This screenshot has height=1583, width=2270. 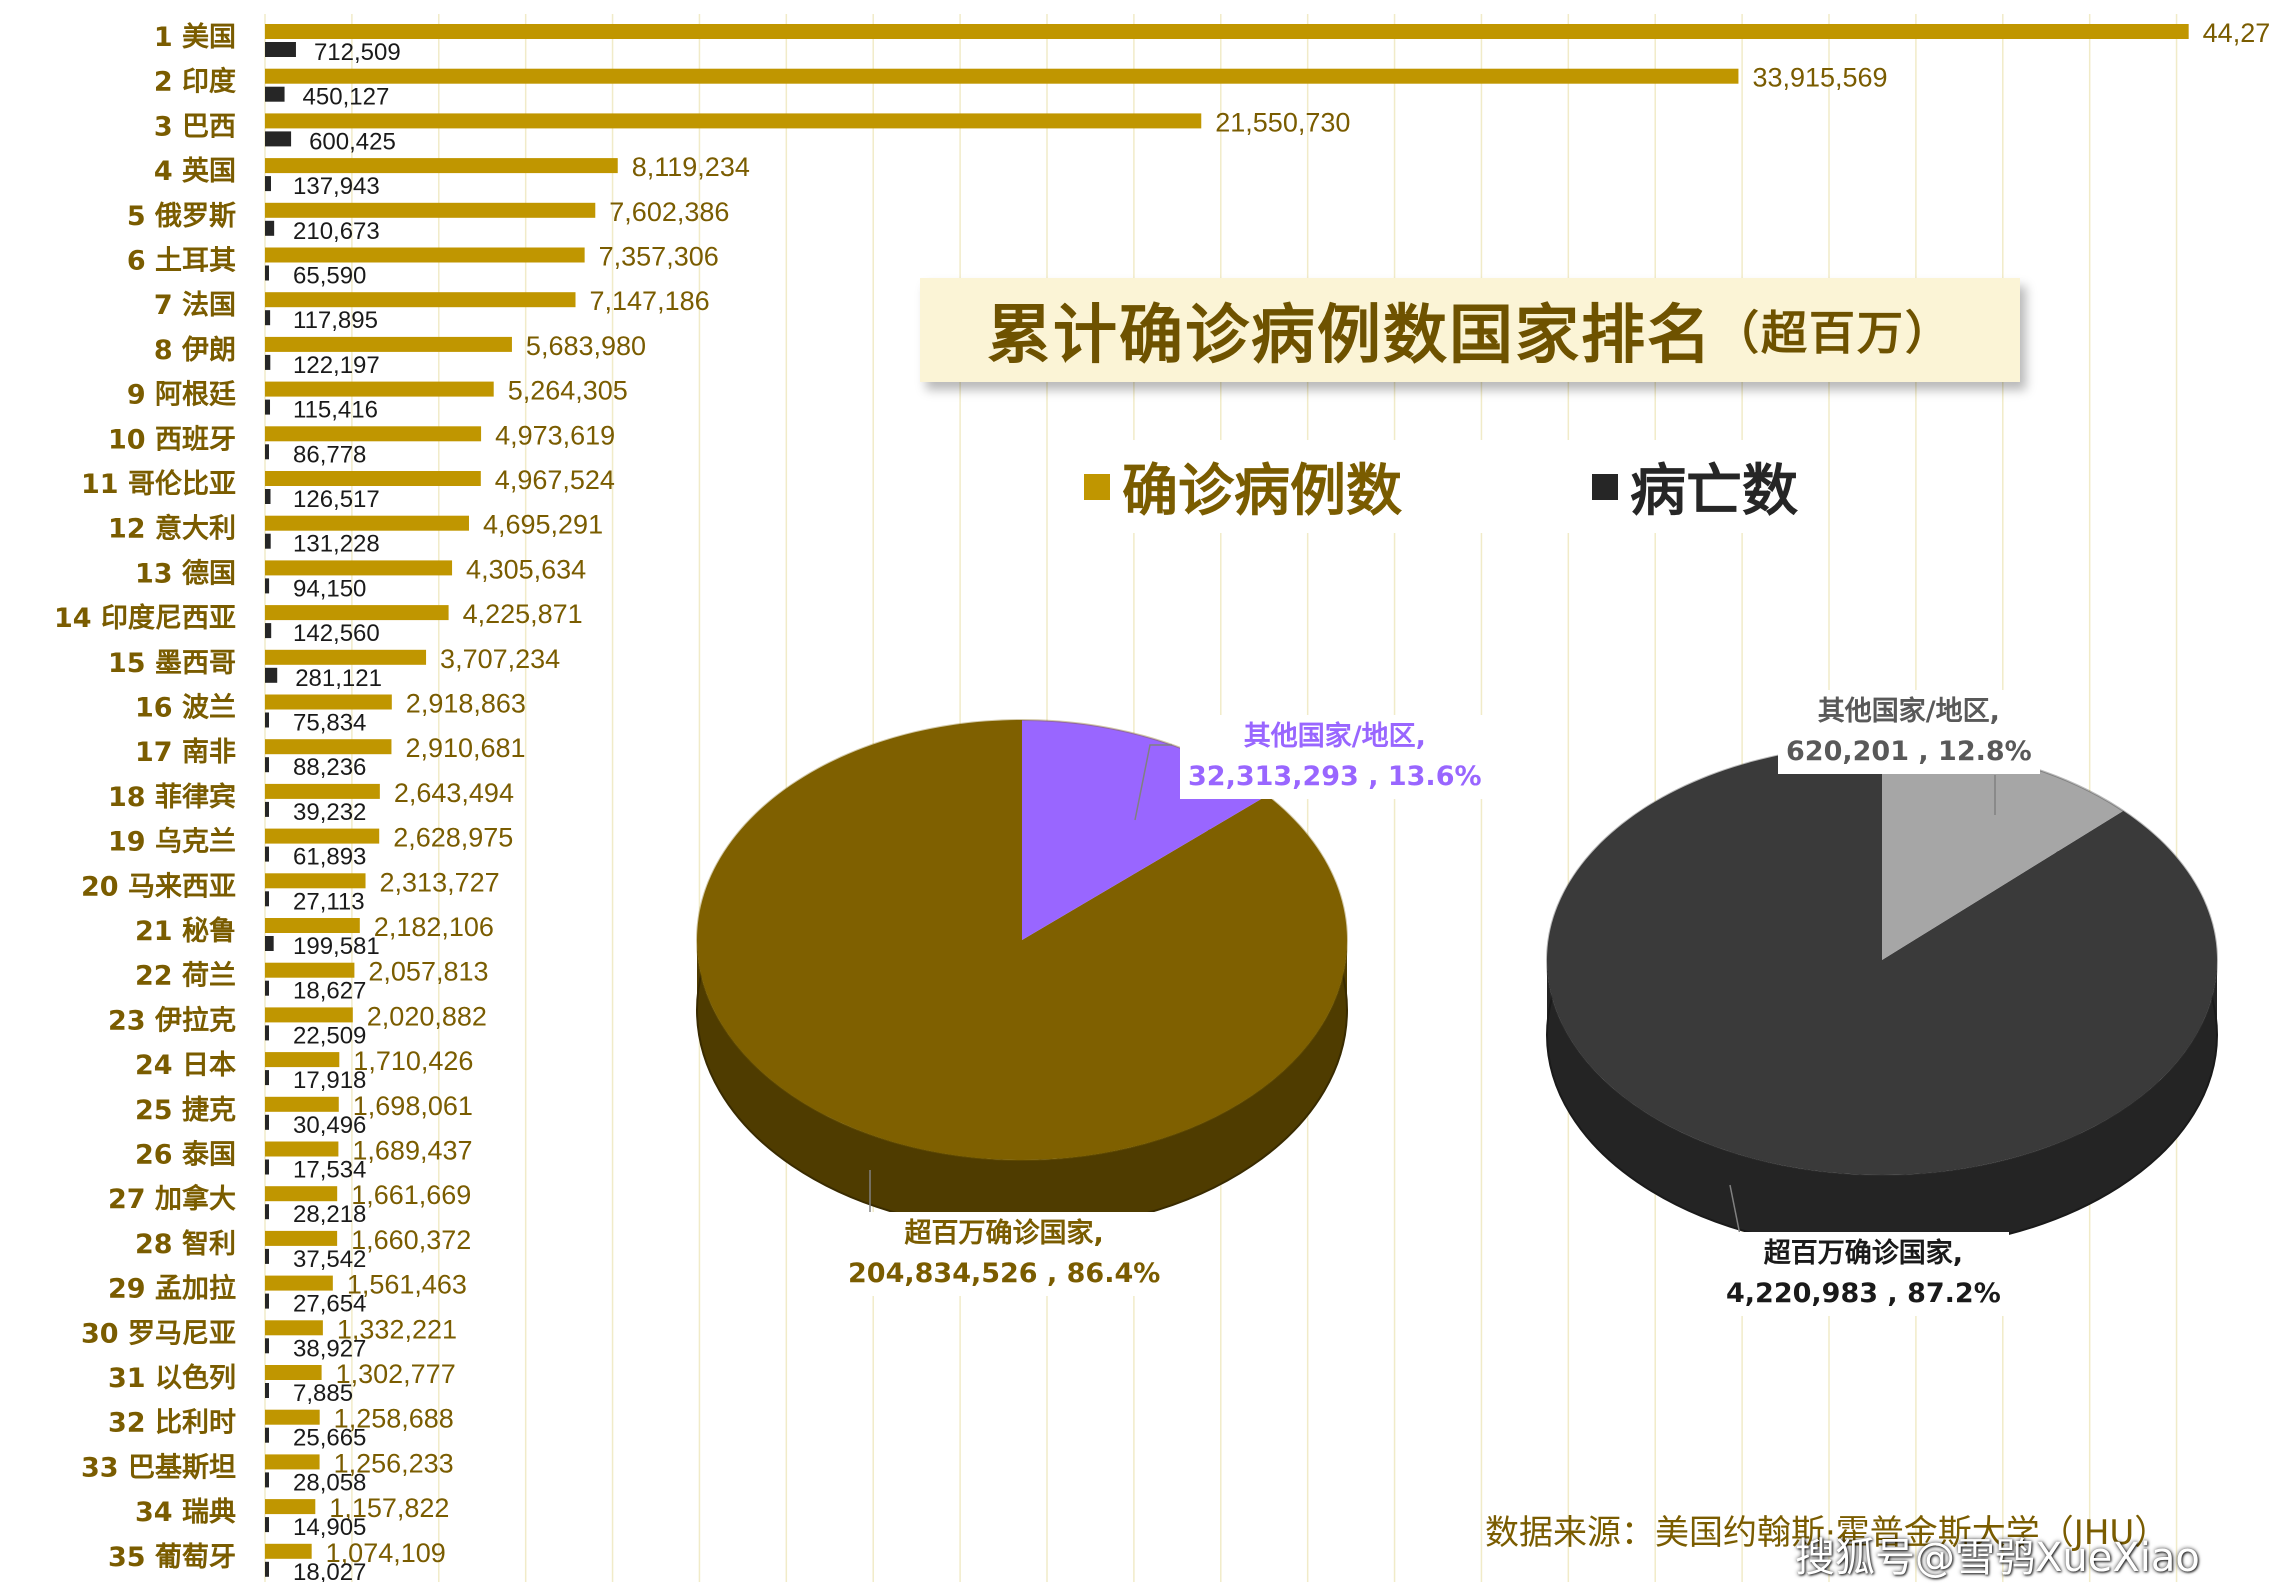 What do you see at coordinates (1262, 491) in the screenshot?
I see `legend-label-confirmed: 确诊病例数` at bounding box center [1262, 491].